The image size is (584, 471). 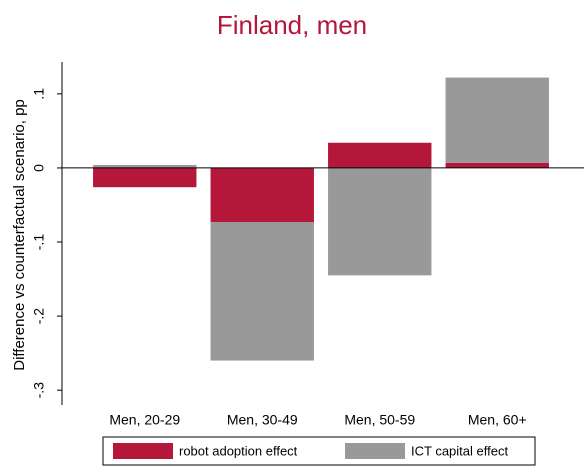 What do you see at coordinates (379, 420) in the screenshot?
I see `x-tick-label: Men, 50-59` at bounding box center [379, 420].